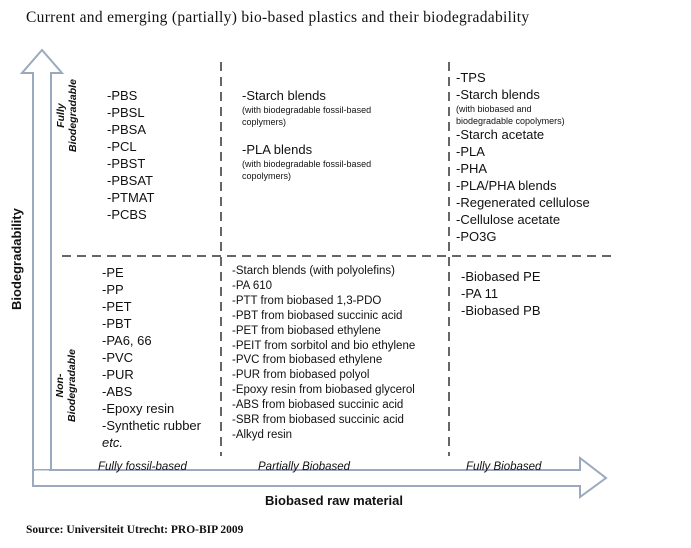  What do you see at coordinates (61, 115) in the screenshot?
I see `y-category-top-line1: Fully` at bounding box center [61, 115].